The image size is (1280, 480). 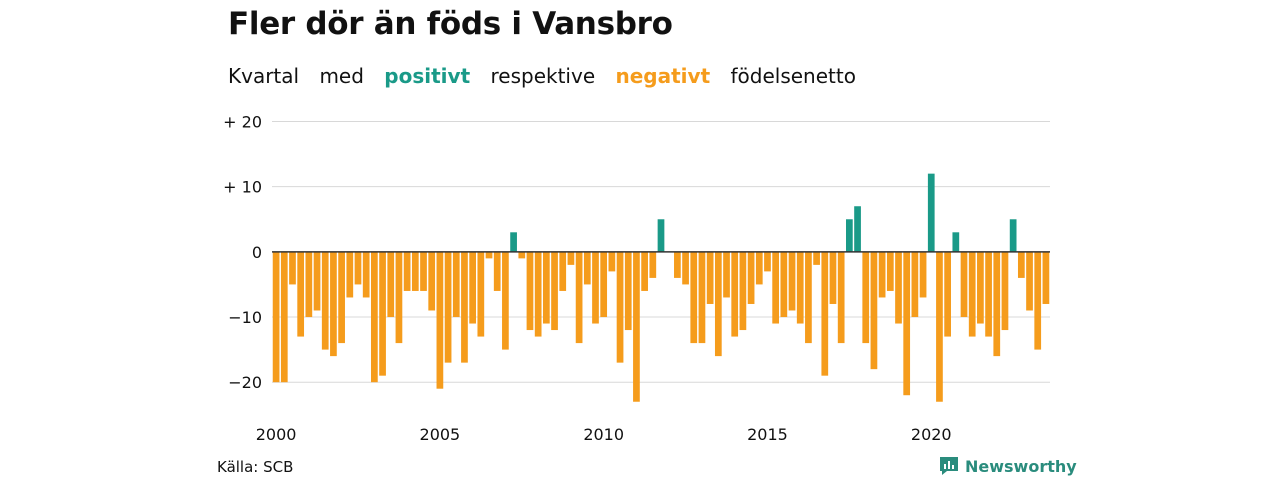 What do you see at coordinates (427, 76) in the screenshot?
I see `subtitle-positive-label: positivt` at bounding box center [427, 76].